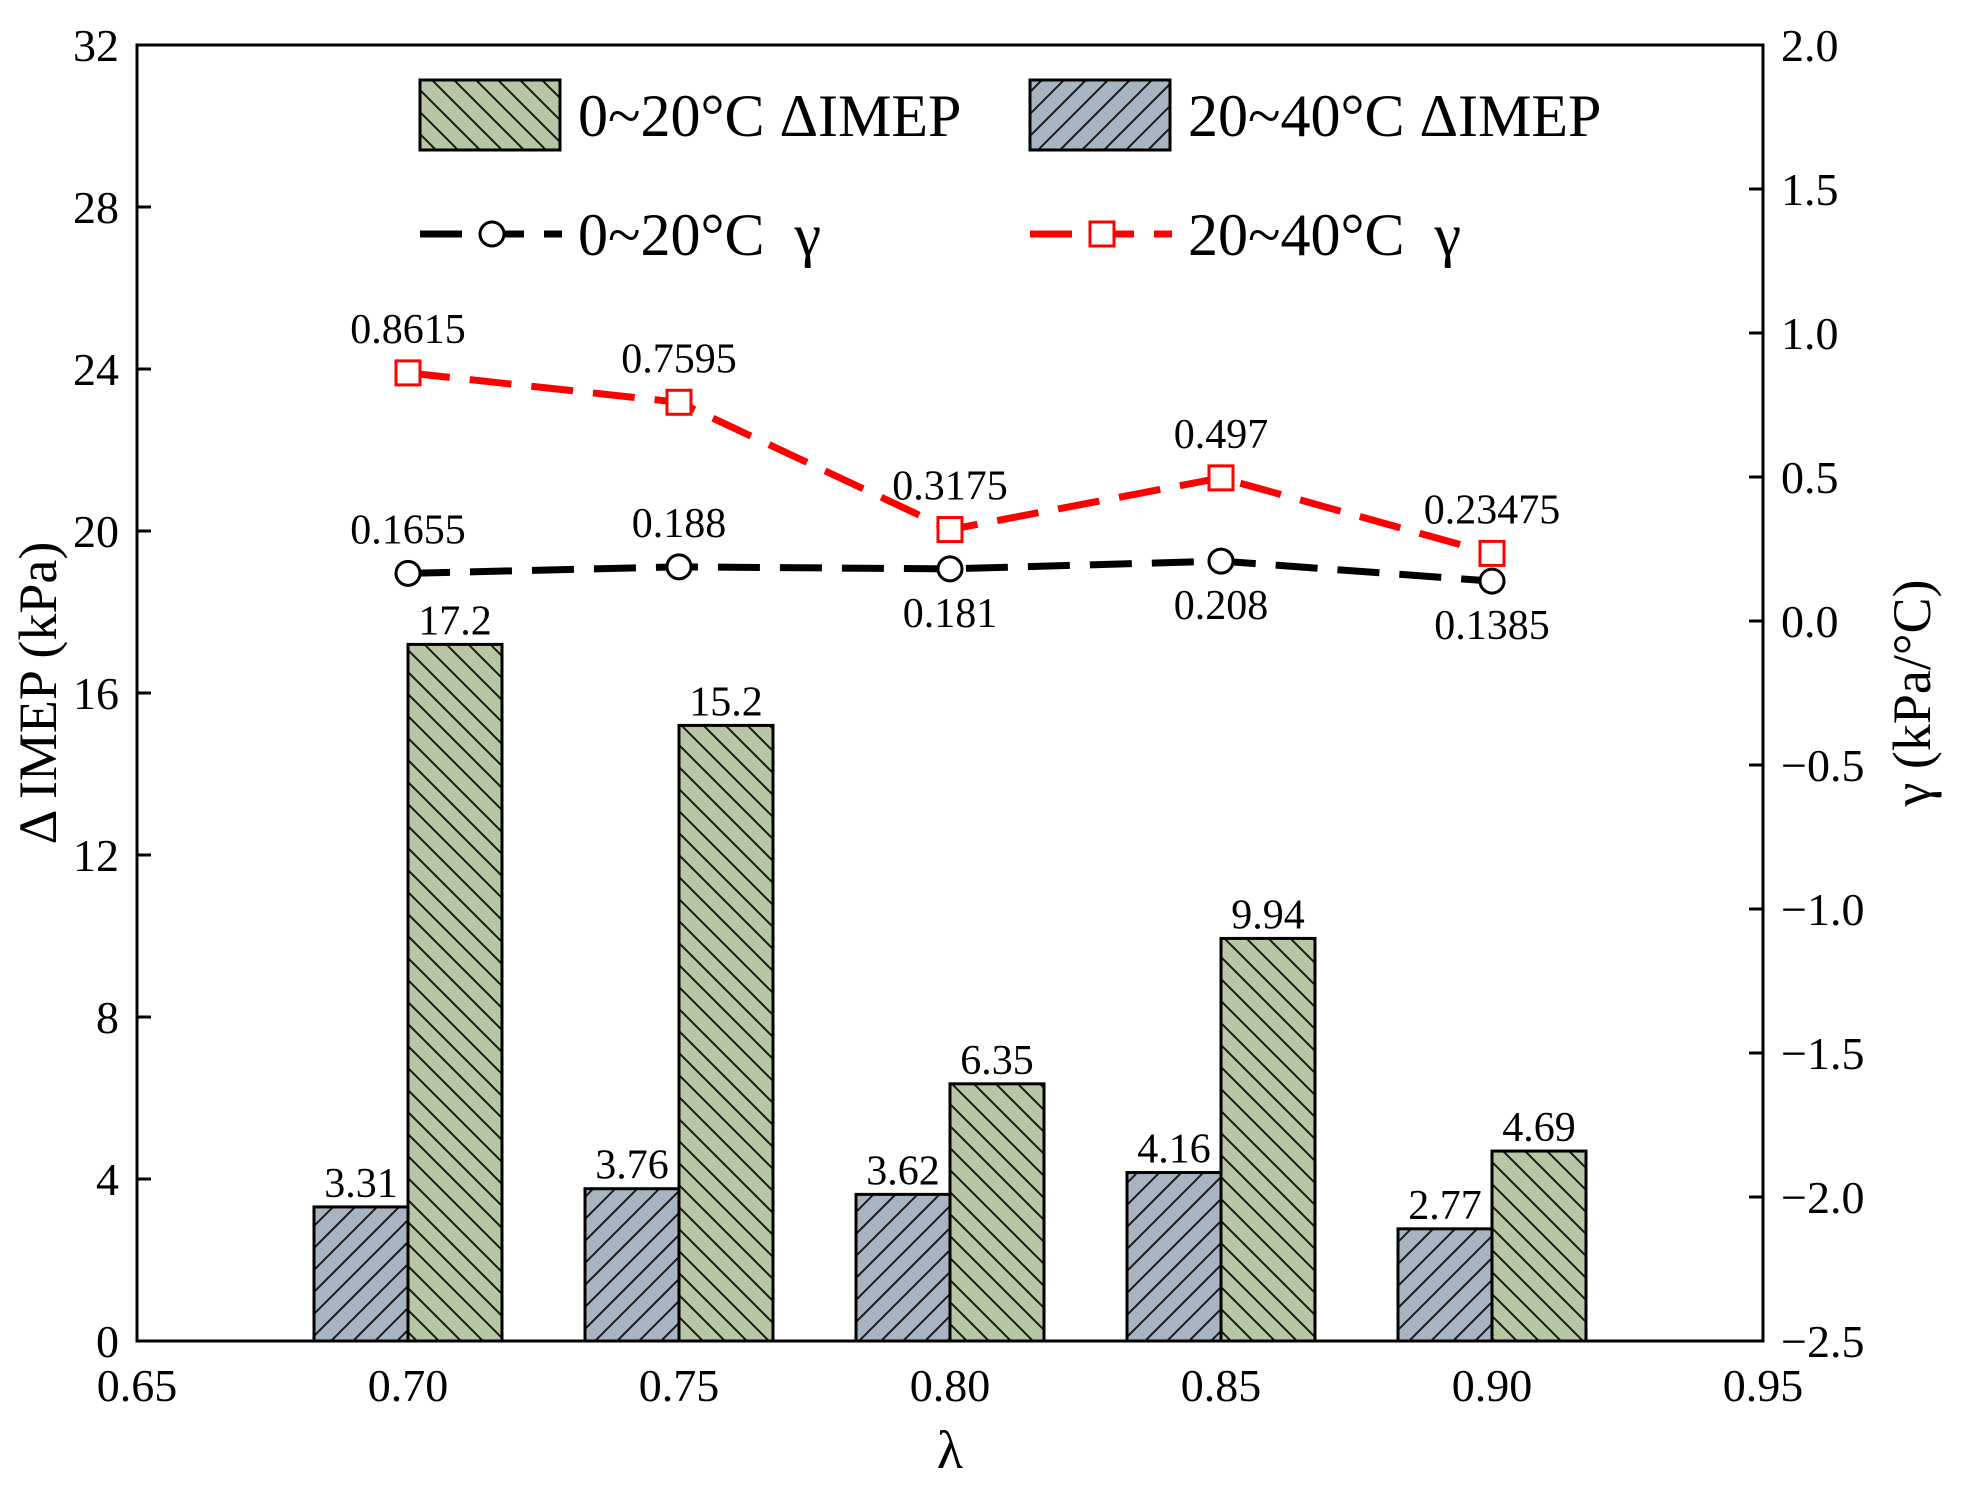 Image resolution: width=1963 pixels, height=1487 pixels. Describe the element at coordinates (1492, 626) in the screenshot. I see `line-label-s0-4: 0.1385` at that location.